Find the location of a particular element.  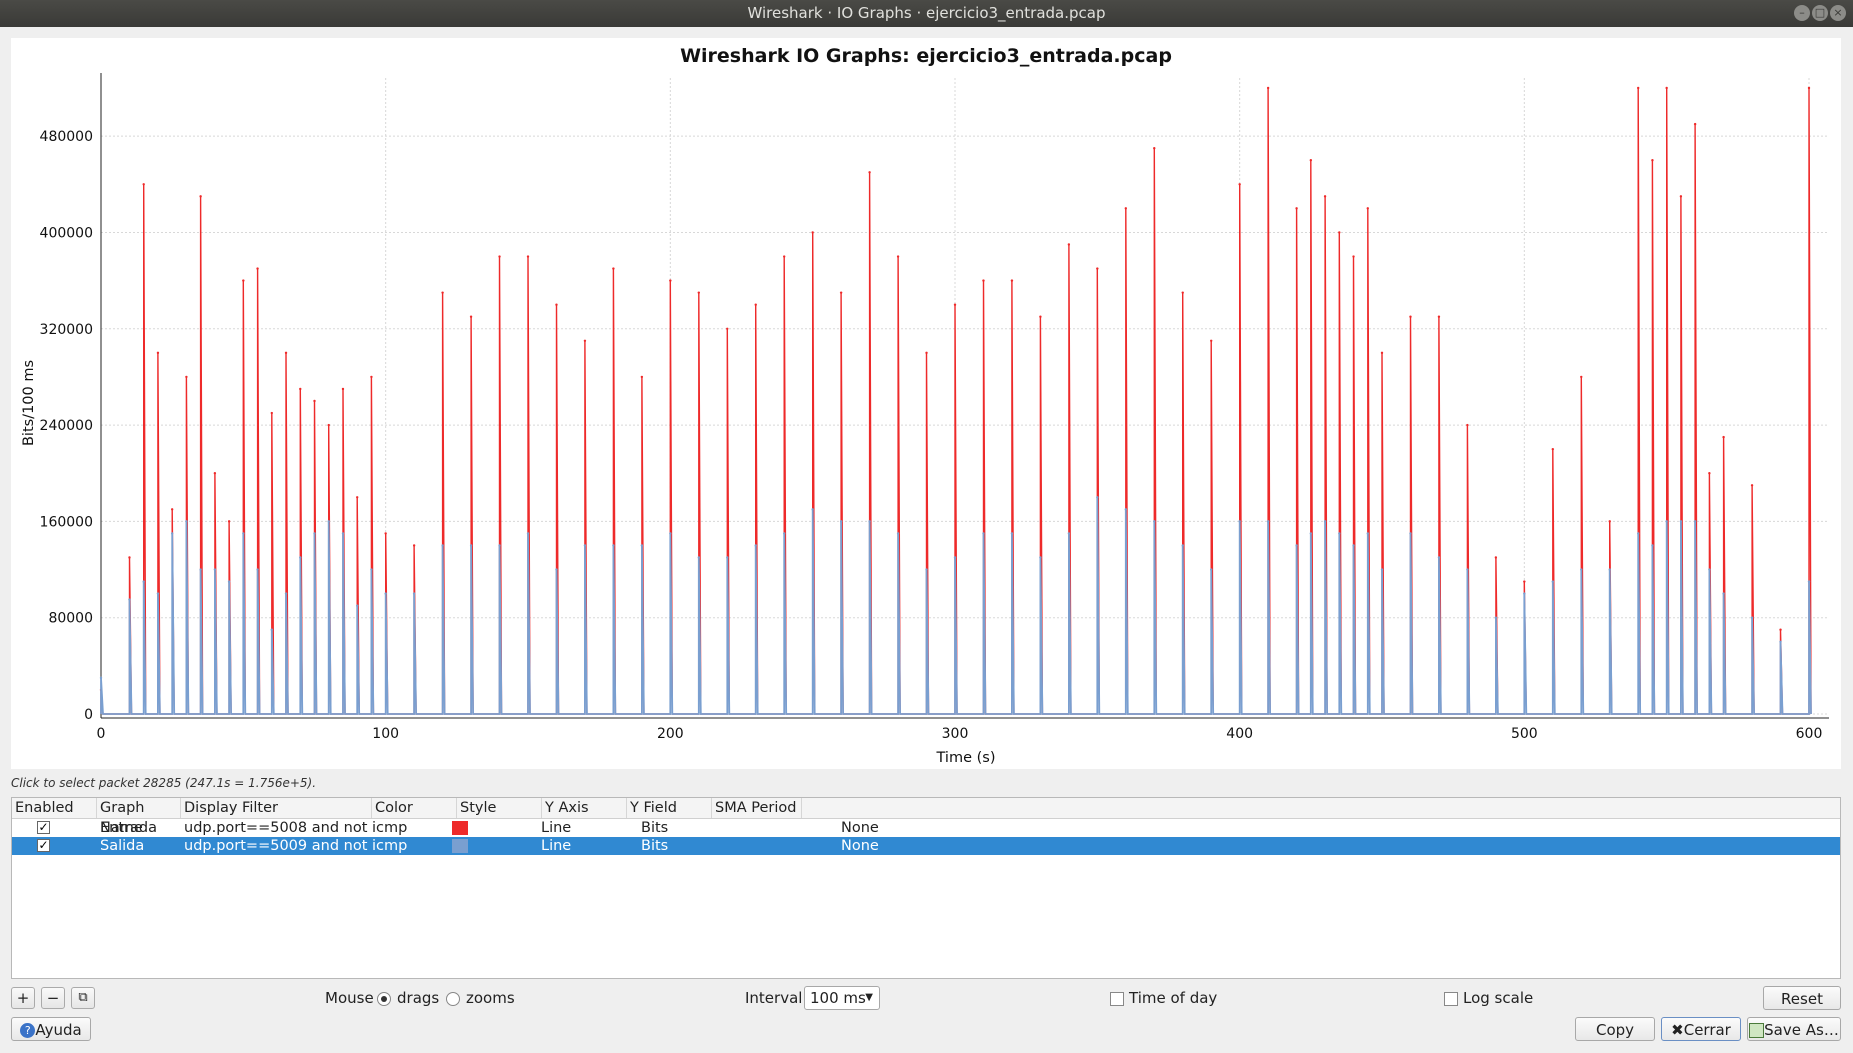

zooms-radio is located at coordinates (453, 999).